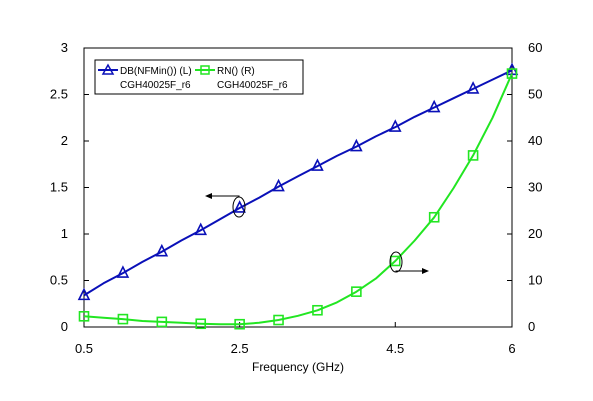 The width and height of the screenshot is (593, 401). I want to click on right-tick-label: 40, so click(535, 140).